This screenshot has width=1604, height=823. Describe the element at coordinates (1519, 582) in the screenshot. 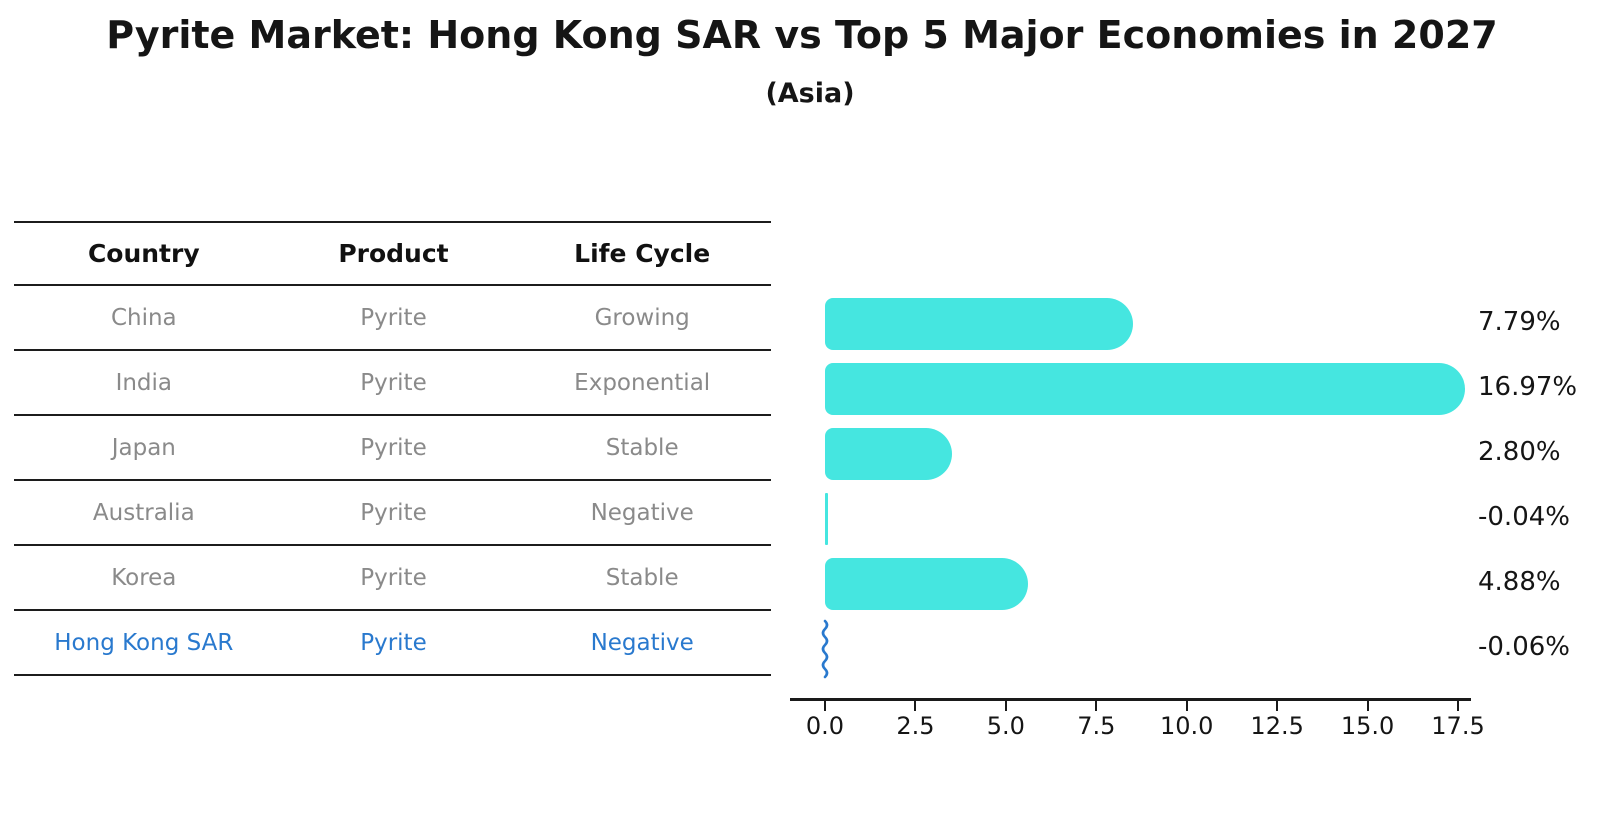

I see `bar-value-label: 4.88%` at that location.